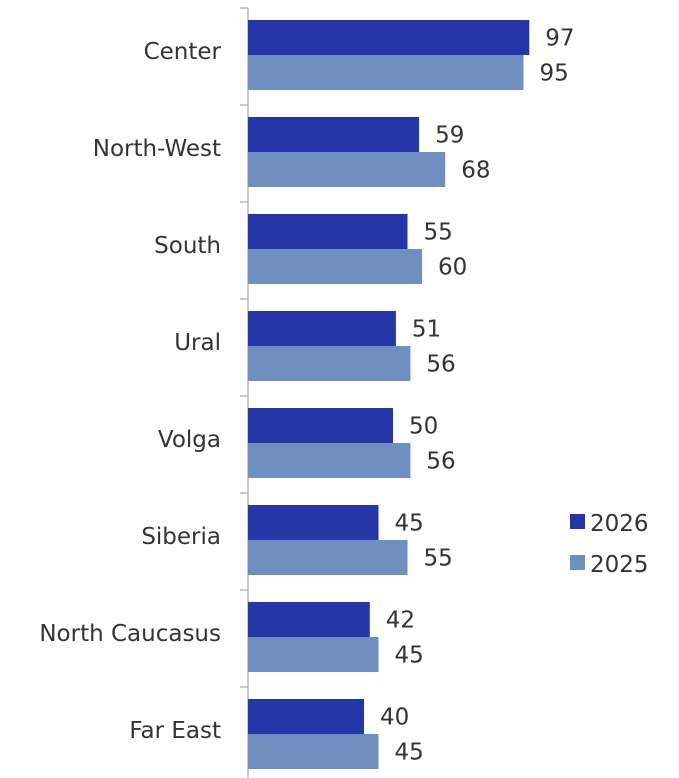  I want to click on value-label-north-caucasus-2025: 45, so click(409, 656).